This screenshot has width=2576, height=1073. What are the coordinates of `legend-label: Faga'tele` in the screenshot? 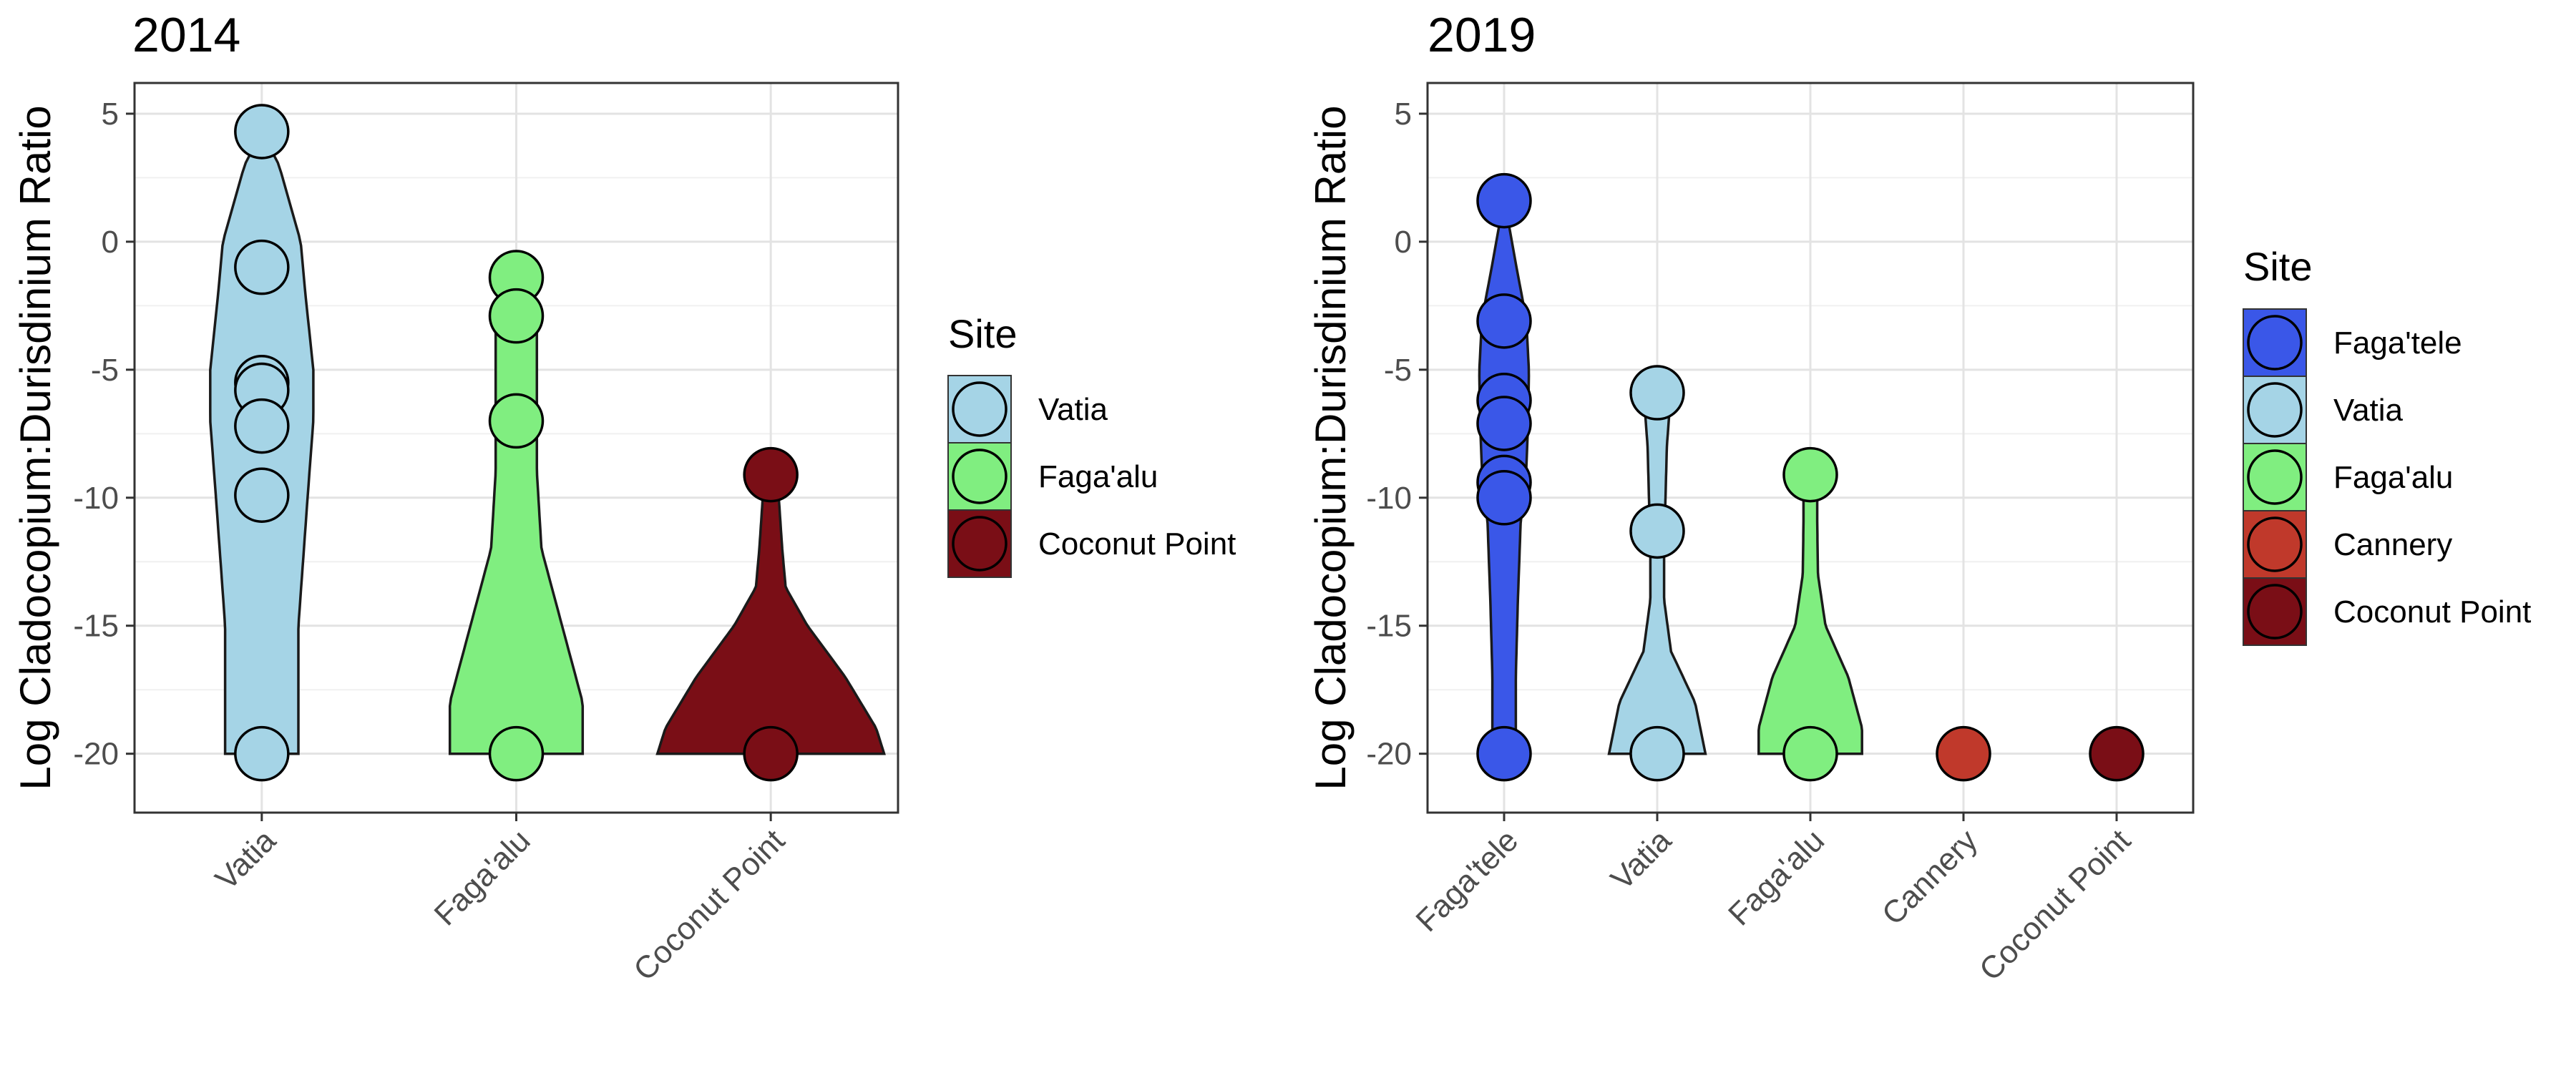 It's located at (2397, 343).